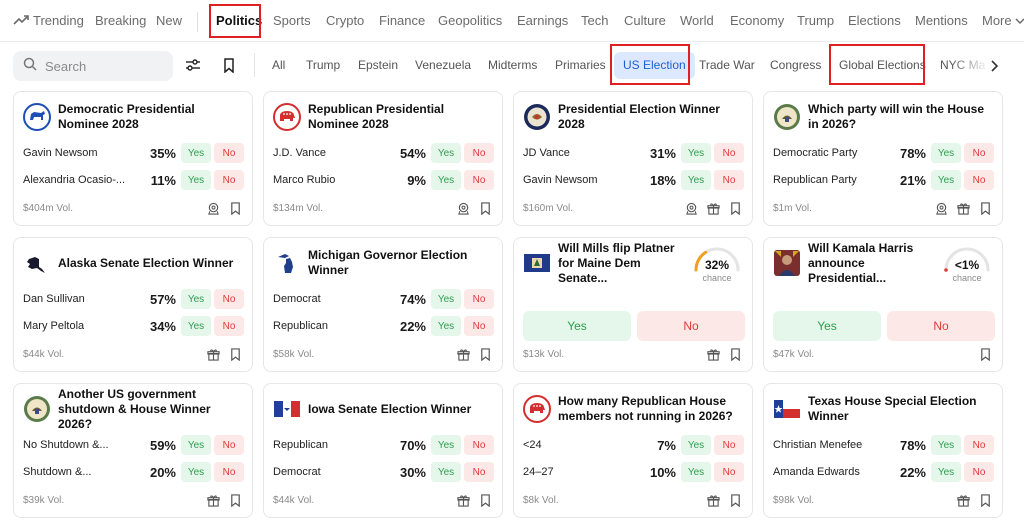  What do you see at coordinates (470, 20) in the screenshot?
I see `nav-geopolitics: Geopolitics` at bounding box center [470, 20].